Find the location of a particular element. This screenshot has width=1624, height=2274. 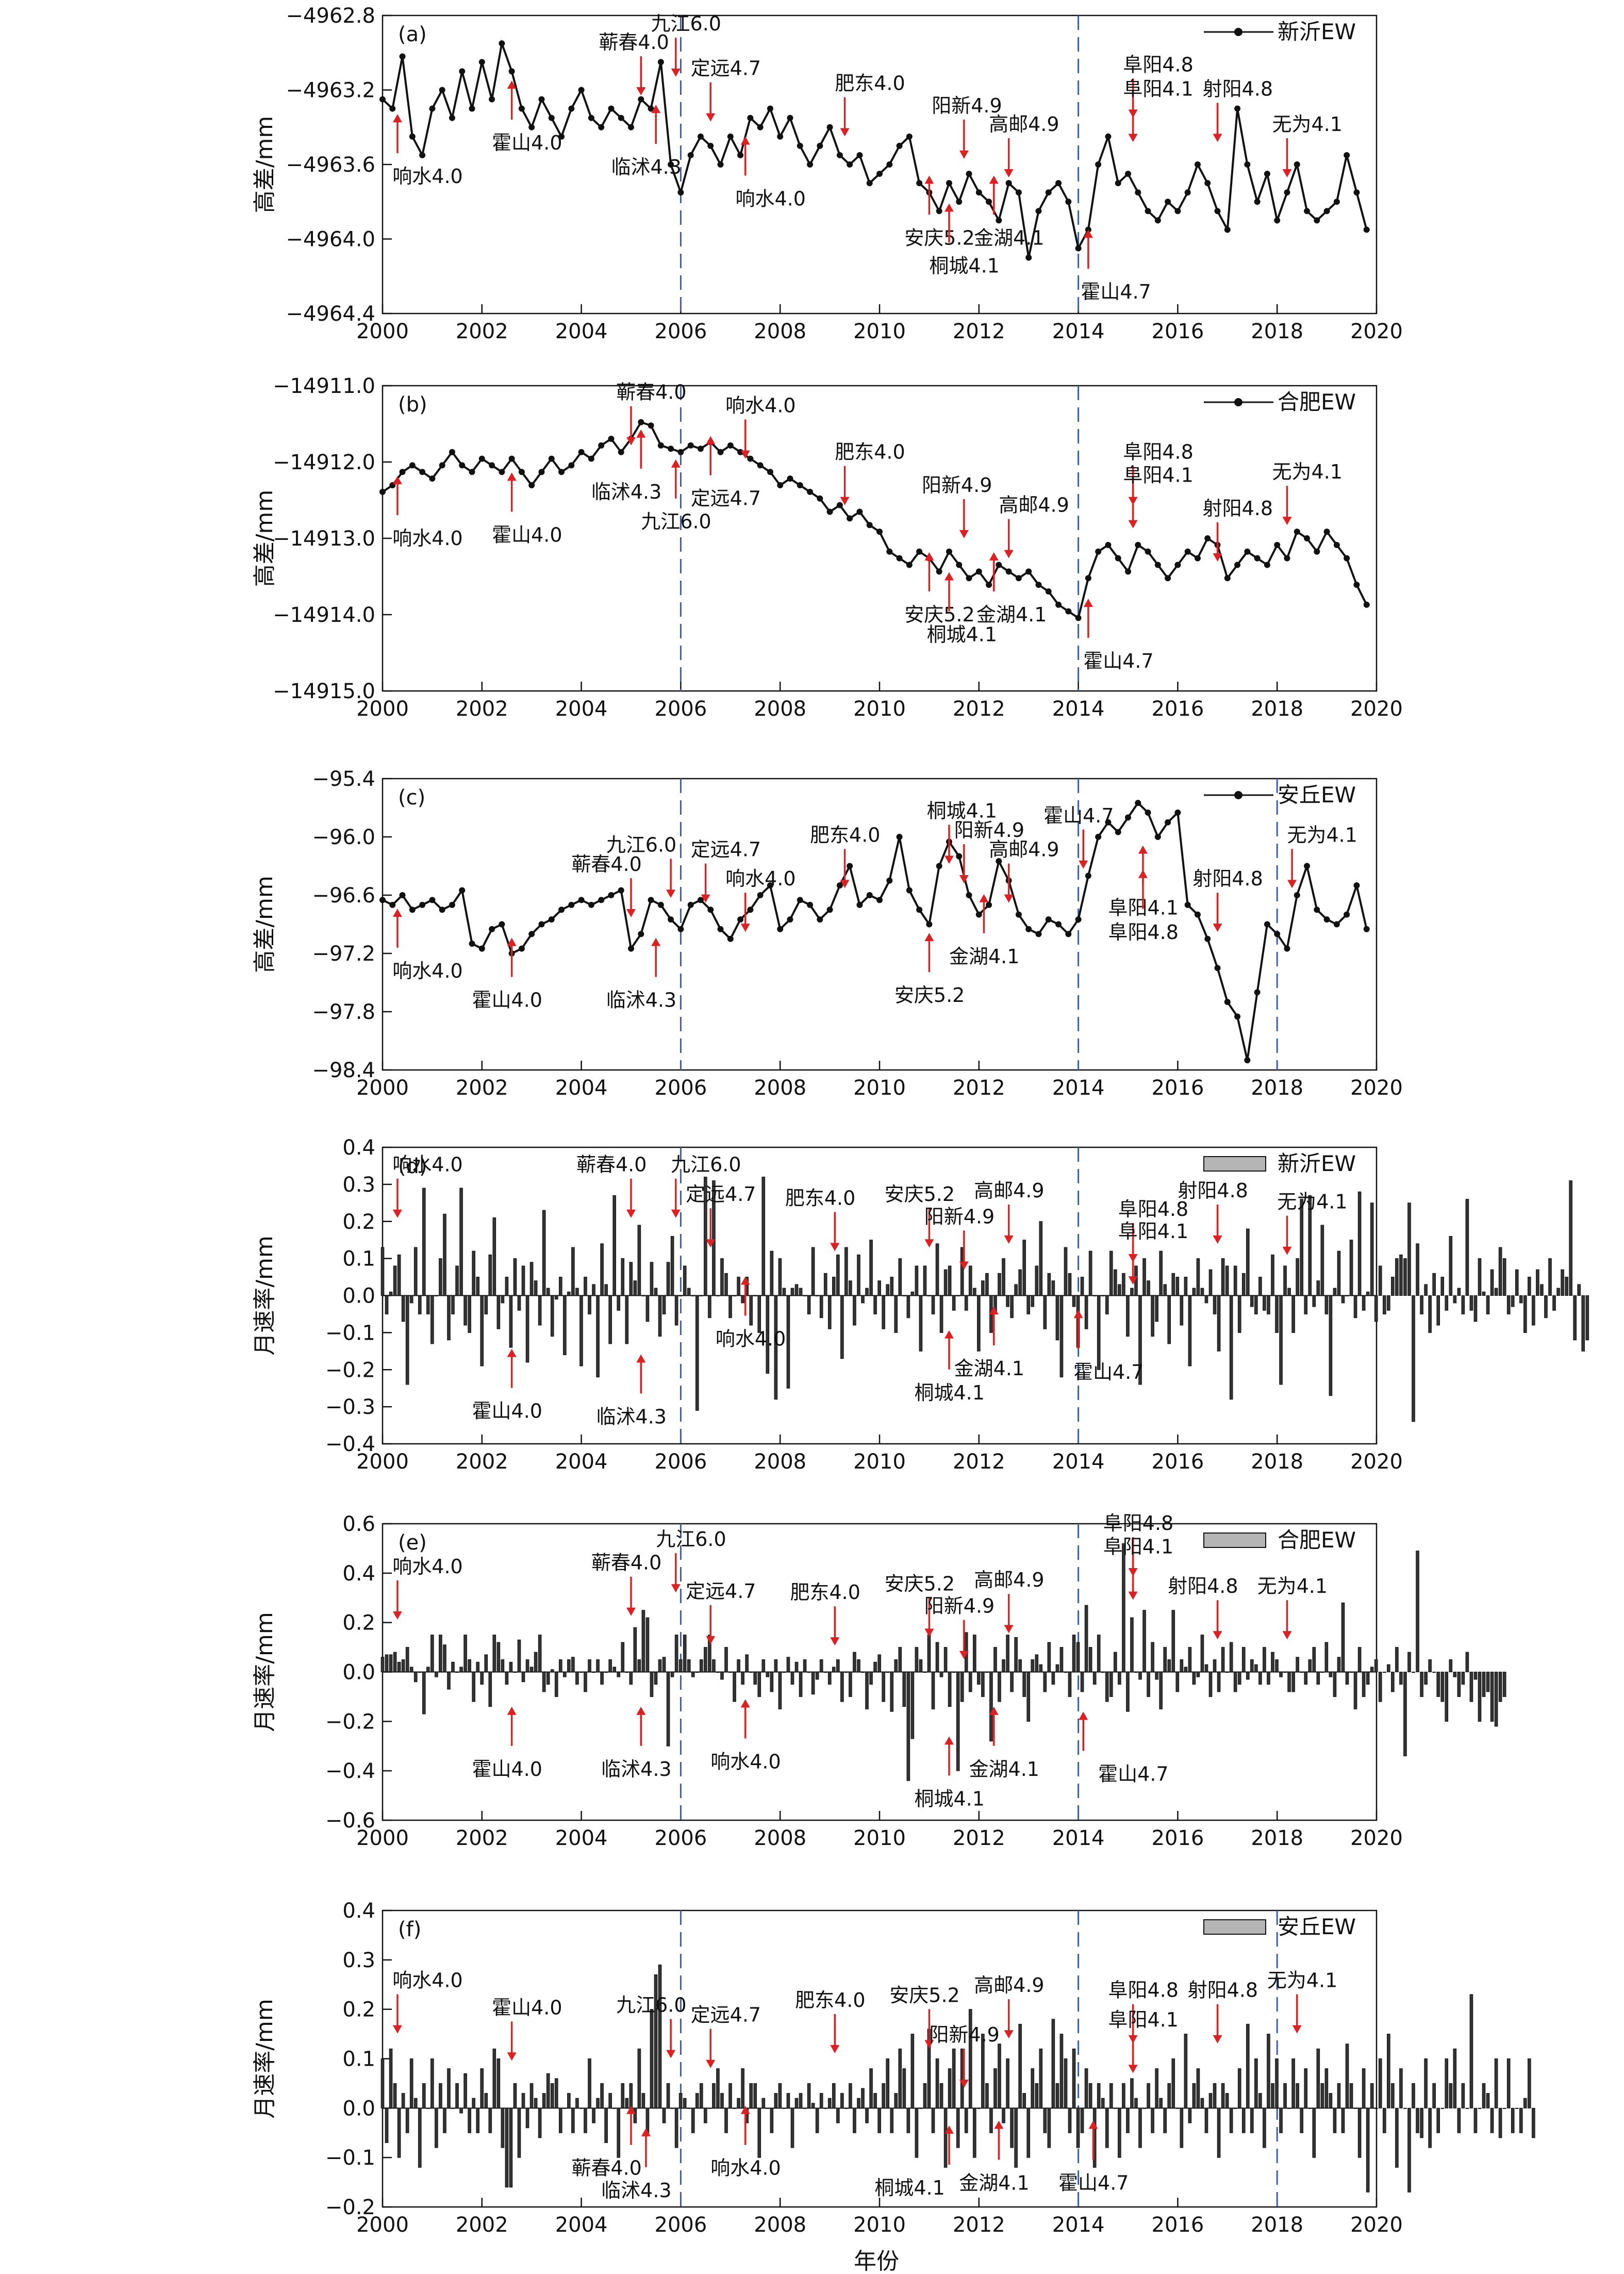

event-label: 高邮4.9 is located at coordinates (1009, 1191).